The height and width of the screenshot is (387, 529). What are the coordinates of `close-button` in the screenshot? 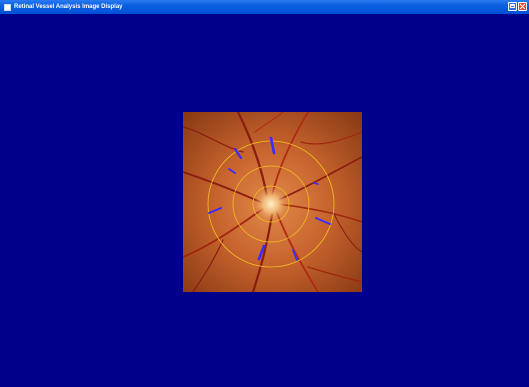 It's located at (522, 6).